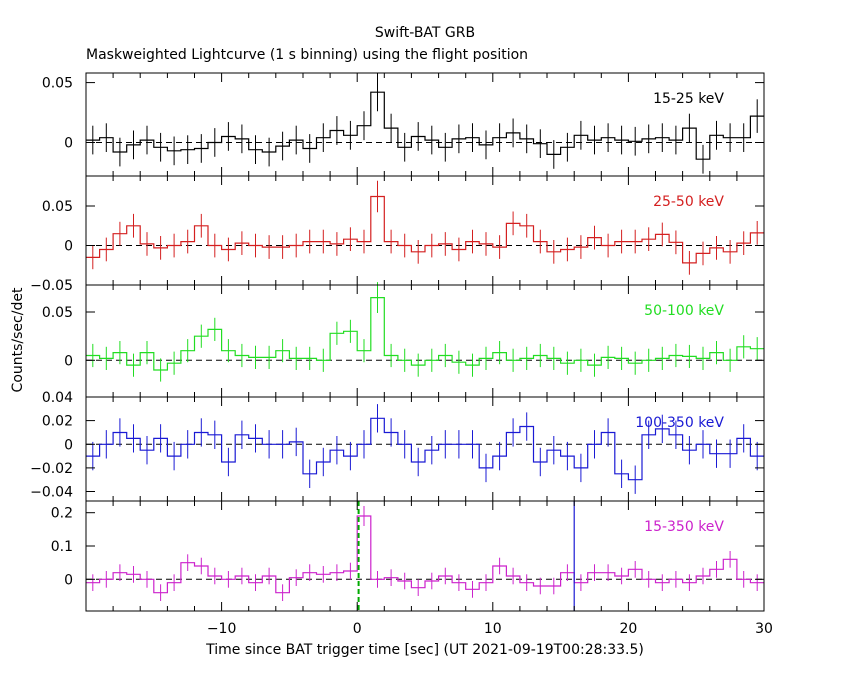  I want to click on energy-band-label: 50-100 keV, so click(684, 311).